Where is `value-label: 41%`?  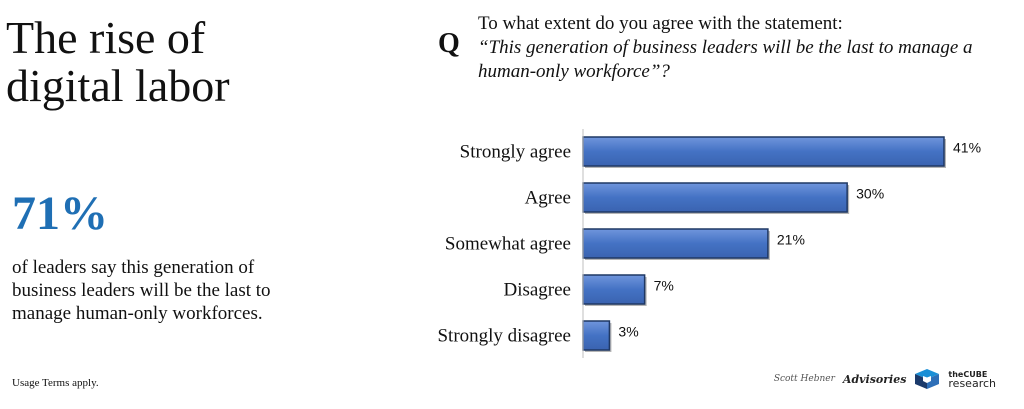 value-label: 41% is located at coordinates (967, 148).